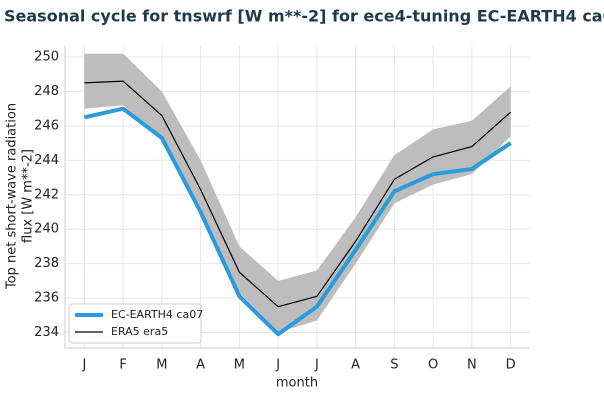 This screenshot has height=401, width=604. Describe the element at coordinates (46, 194) in the screenshot. I see `y-tick-label: 242` at that location.